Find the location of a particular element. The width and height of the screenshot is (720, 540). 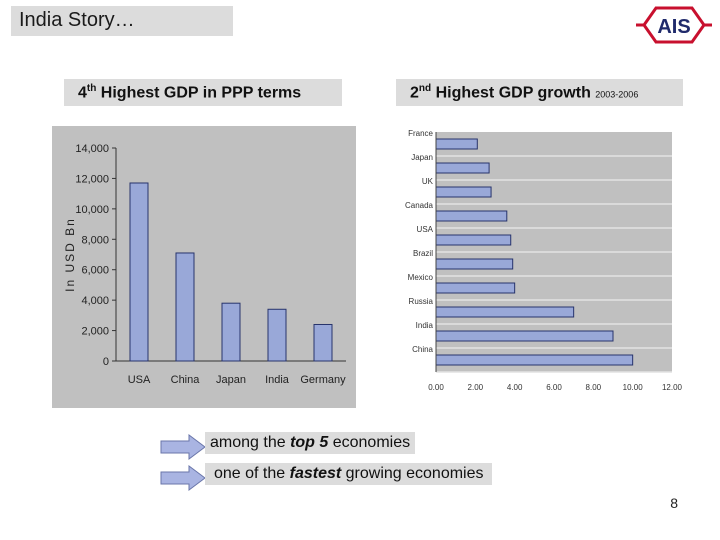

bar-france is located at coordinates (456, 144).